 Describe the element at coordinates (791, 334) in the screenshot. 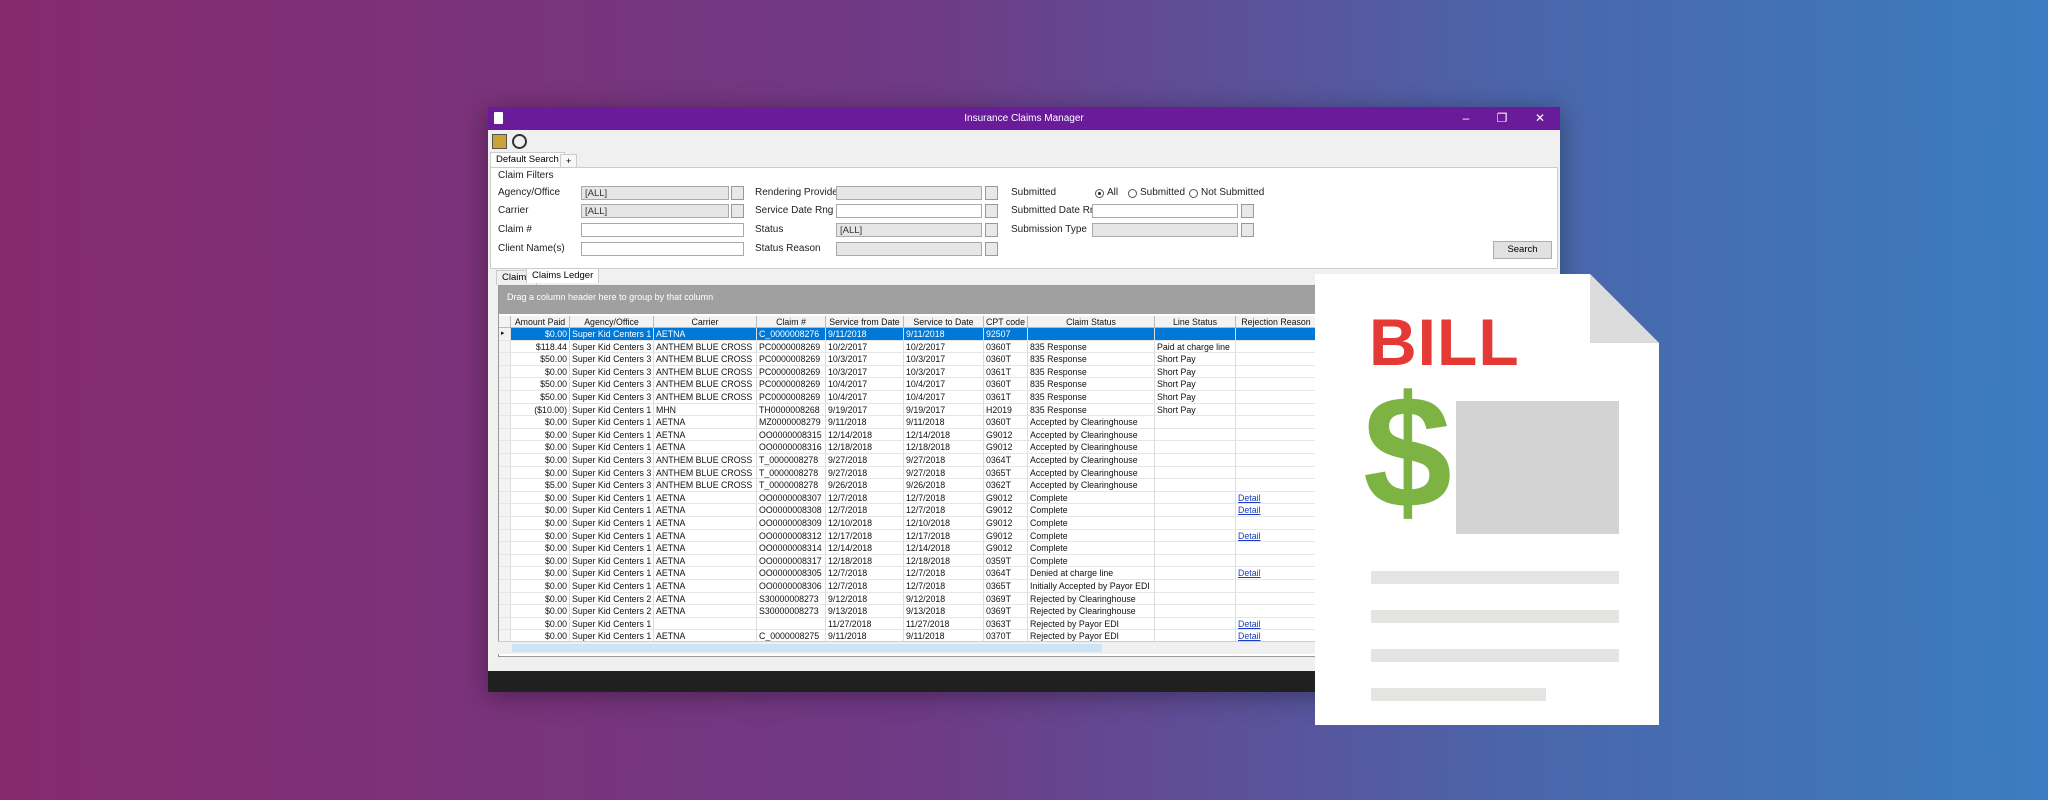

I see `grid-cell: C_0000008276` at that location.